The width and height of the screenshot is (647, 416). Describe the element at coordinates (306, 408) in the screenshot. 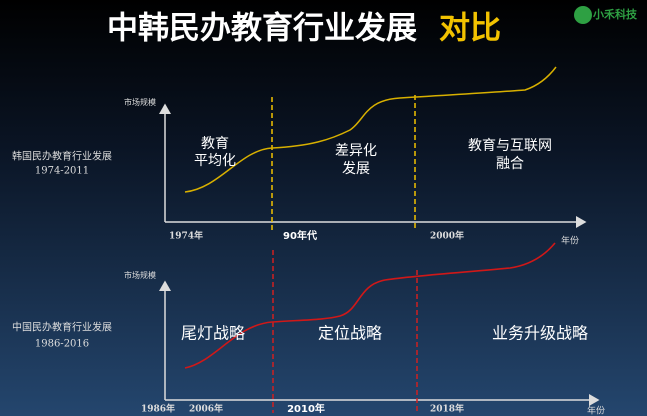

I see `x-label: 2010年` at that location.